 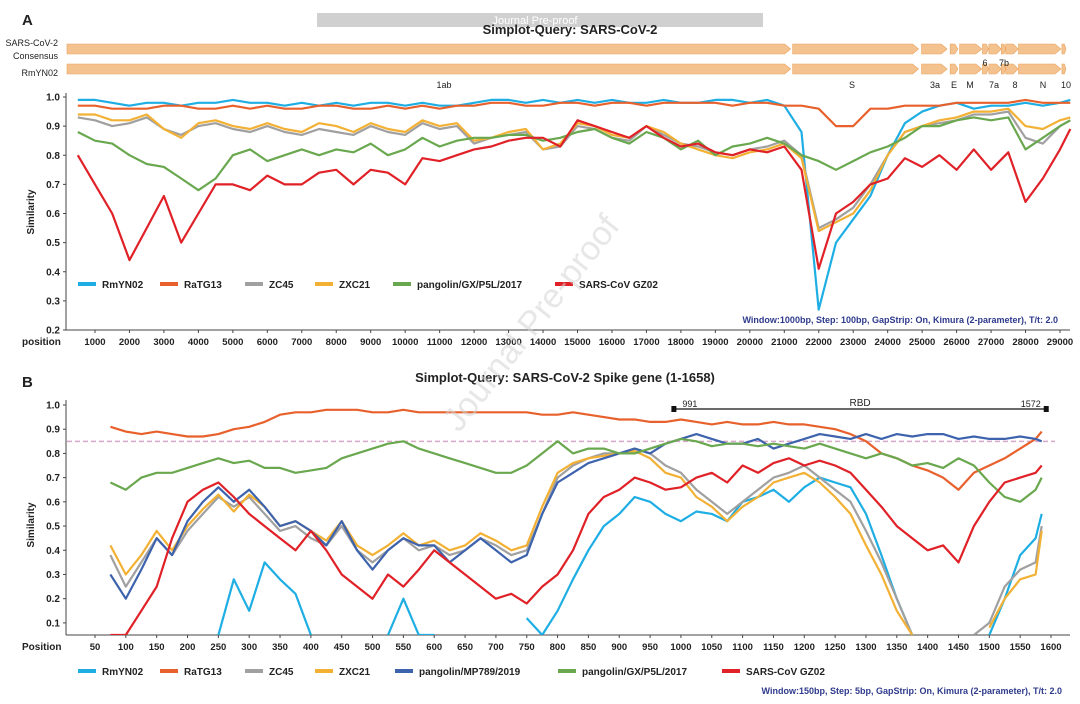 I want to click on panel-a-ytick-0.3: 0.3, so click(x=53, y=301).